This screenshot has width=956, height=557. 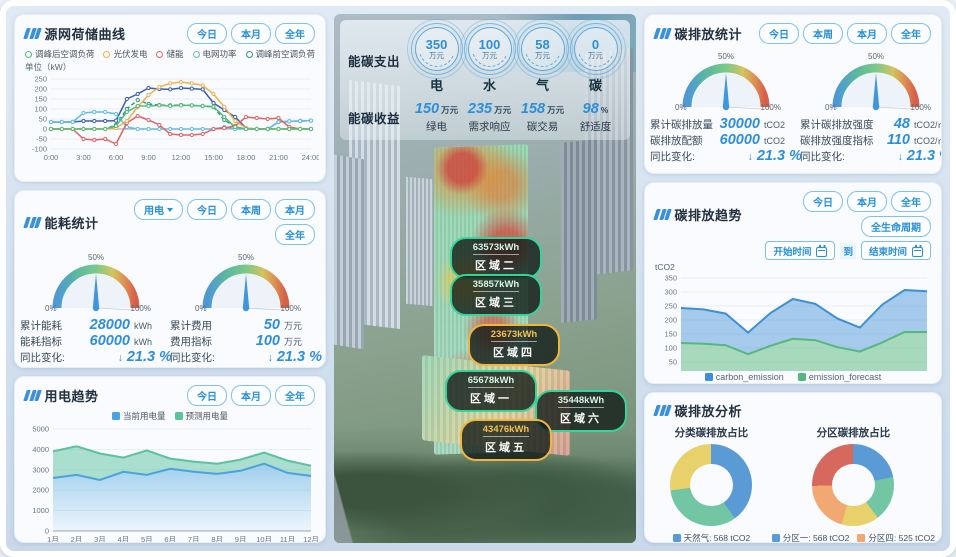 I want to click on start-date-input: 开始时间, so click(x=800, y=250).